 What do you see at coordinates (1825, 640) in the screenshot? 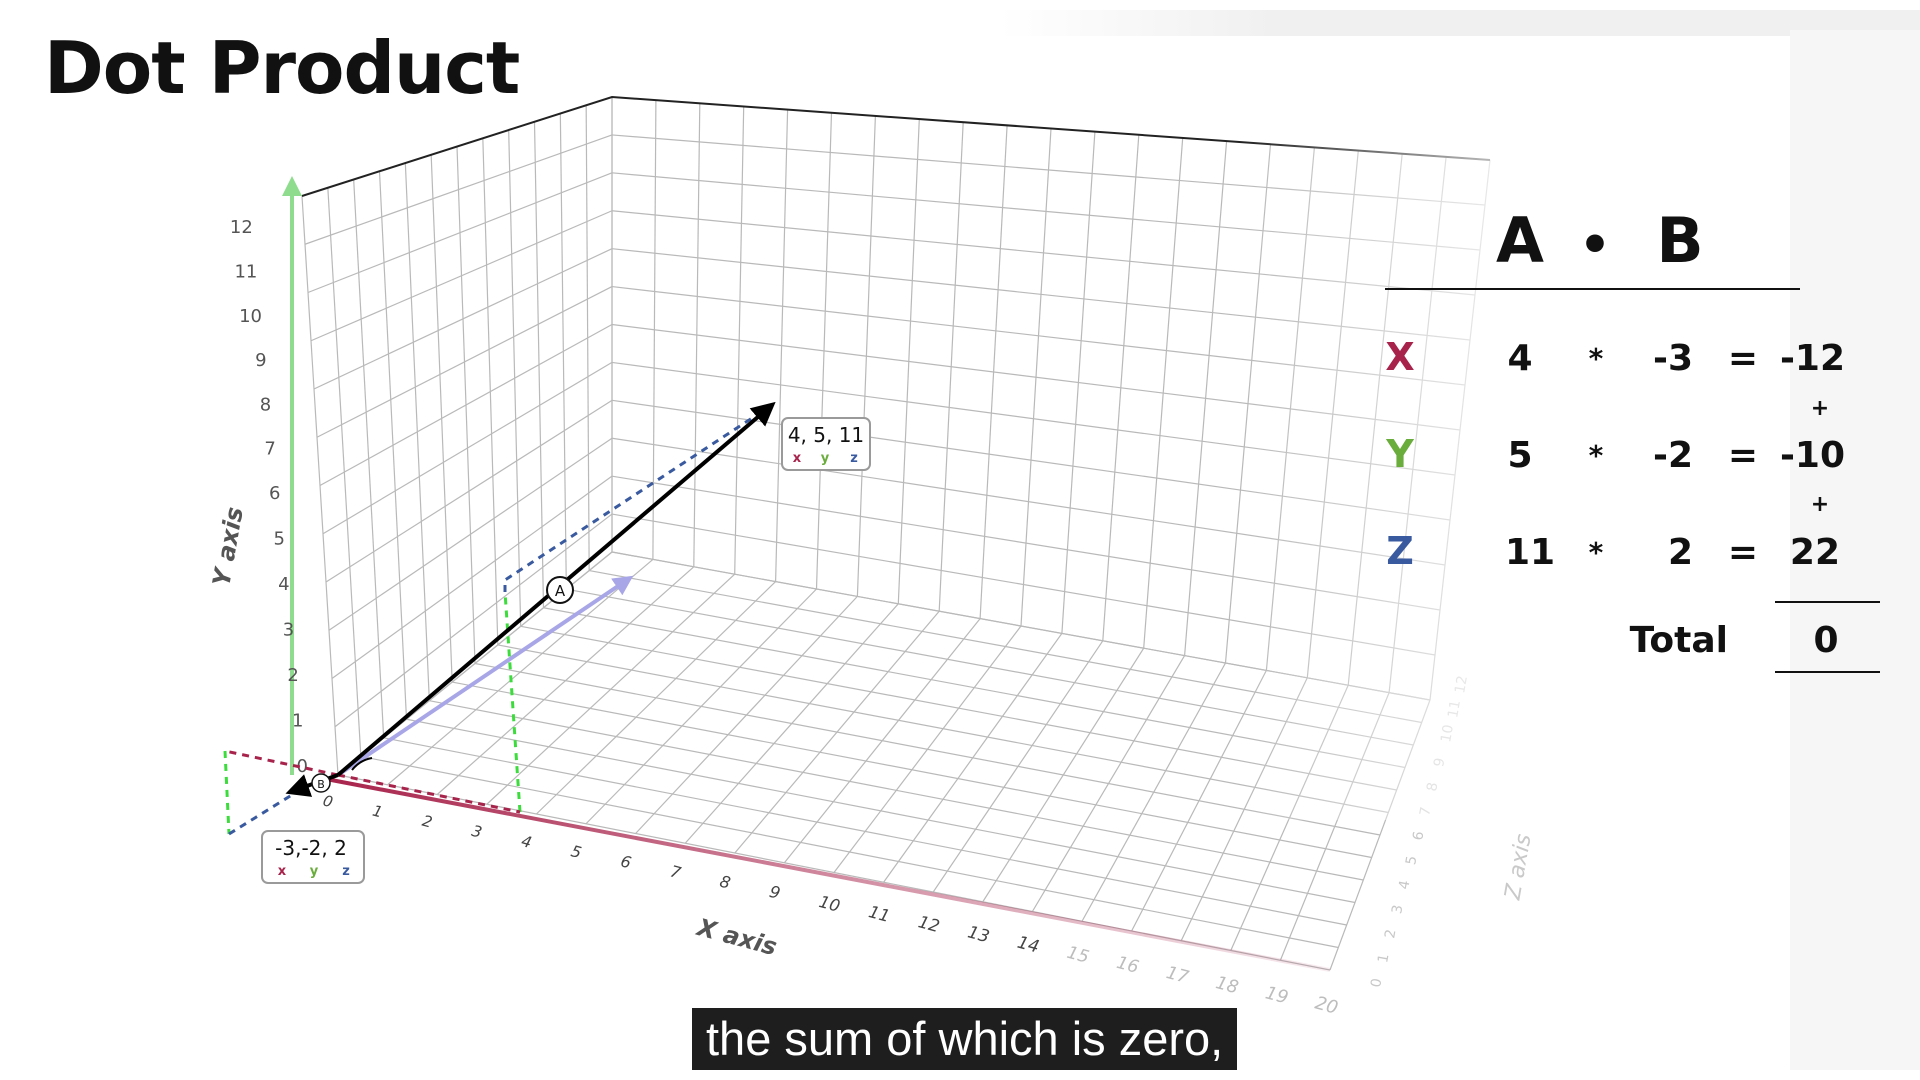
I see `total-value: 0` at bounding box center [1825, 640].